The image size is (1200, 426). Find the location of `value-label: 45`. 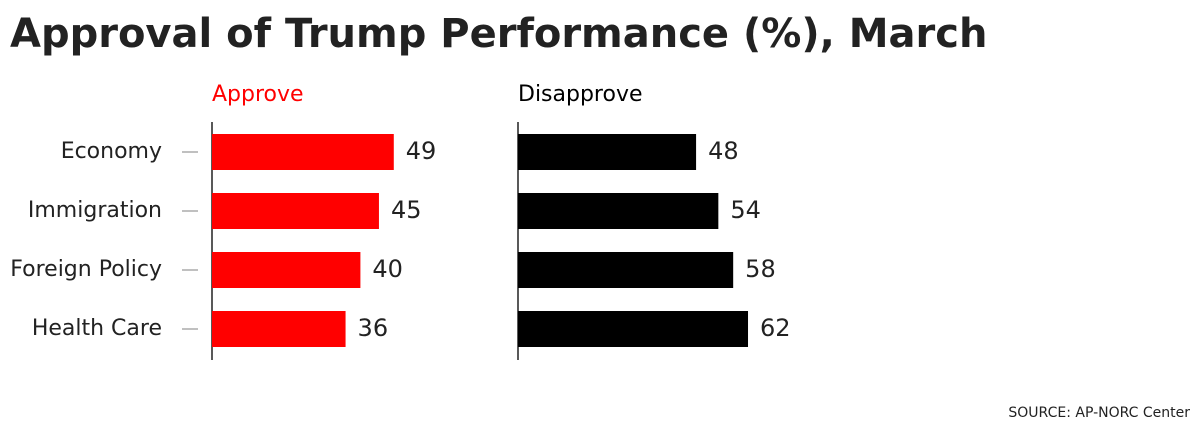

value-label: 45 is located at coordinates (406, 210).